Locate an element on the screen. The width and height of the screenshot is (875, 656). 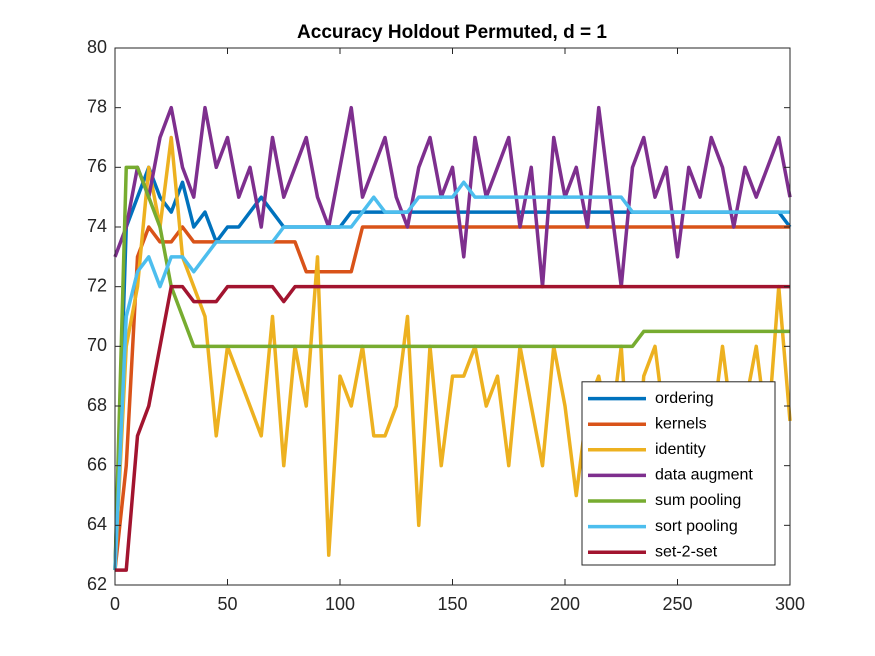
legend-label: data augment is located at coordinates (704, 475).